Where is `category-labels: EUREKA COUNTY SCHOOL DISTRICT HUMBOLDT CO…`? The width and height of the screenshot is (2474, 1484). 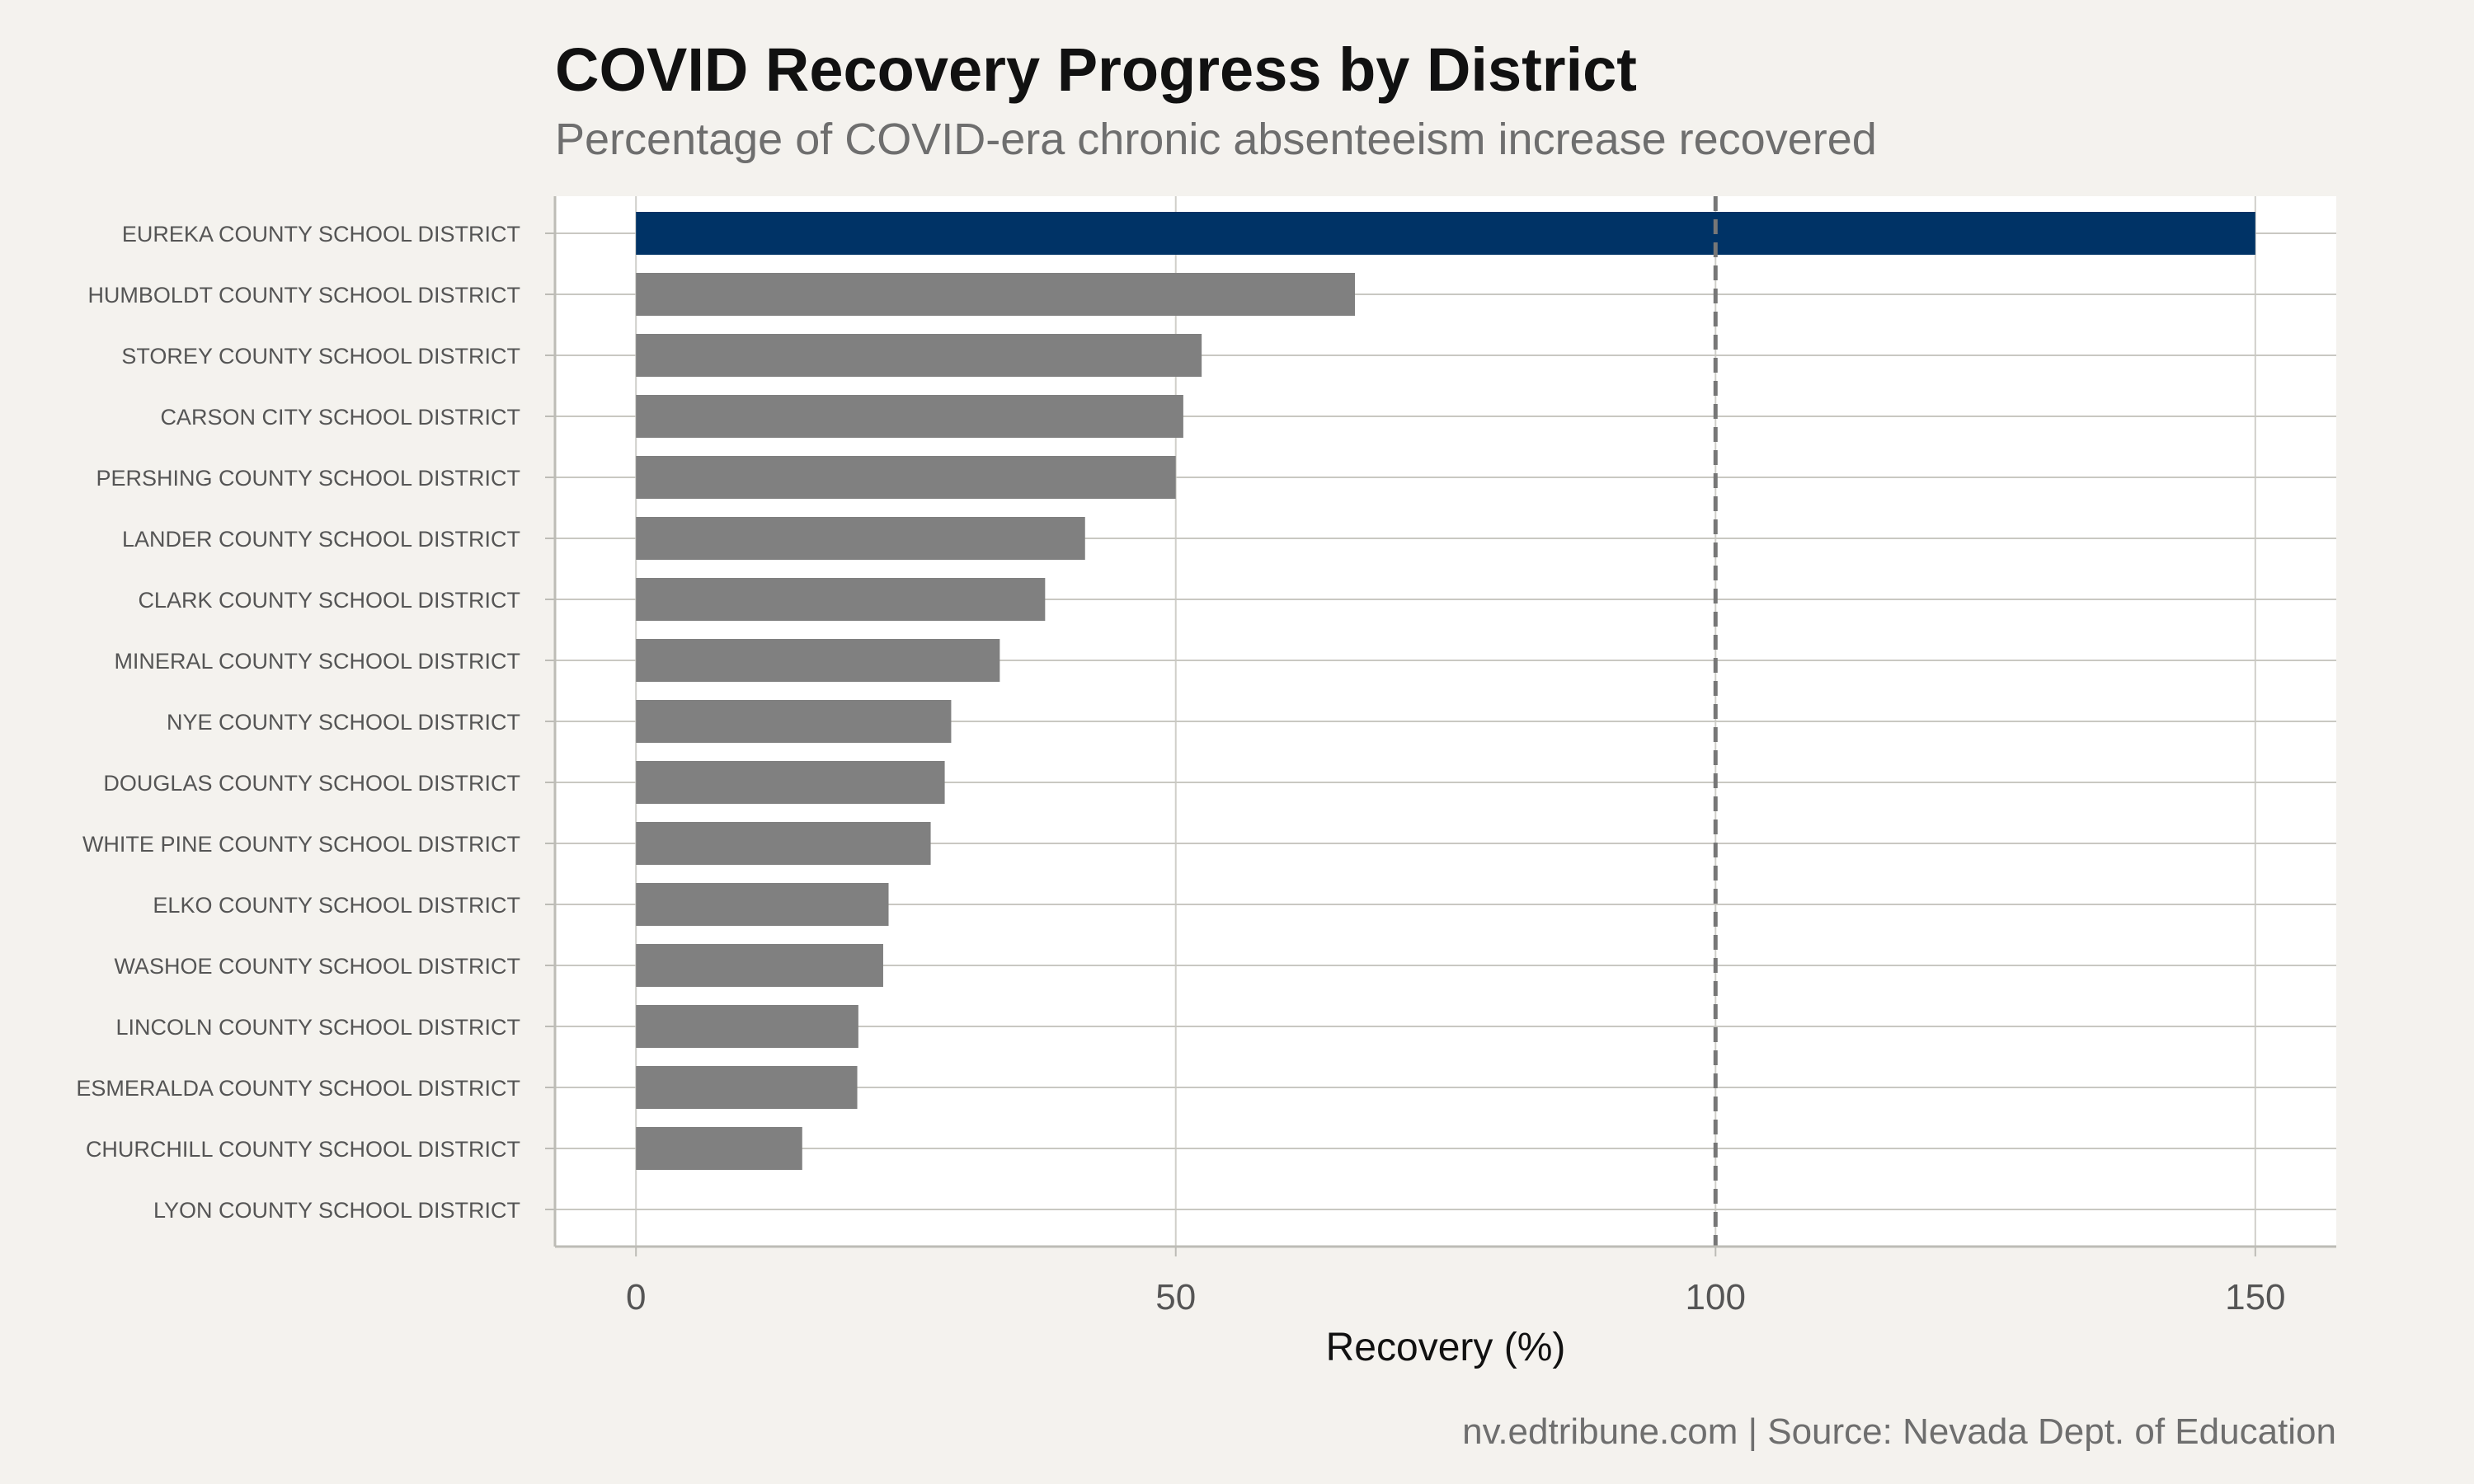
category-labels: EUREKA COUNTY SCHOOL DISTRICT HUMBOLDT CO… is located at coordinates (298, 722).